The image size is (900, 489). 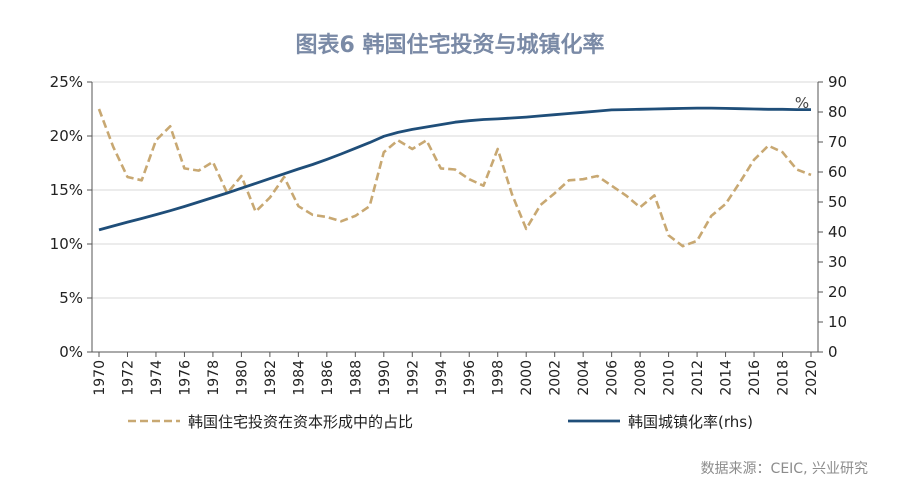 What do you see at coordinates (698, 378) in the screenshot?
I see `x-tick-label: 2012` at bounding box center [698, 378].